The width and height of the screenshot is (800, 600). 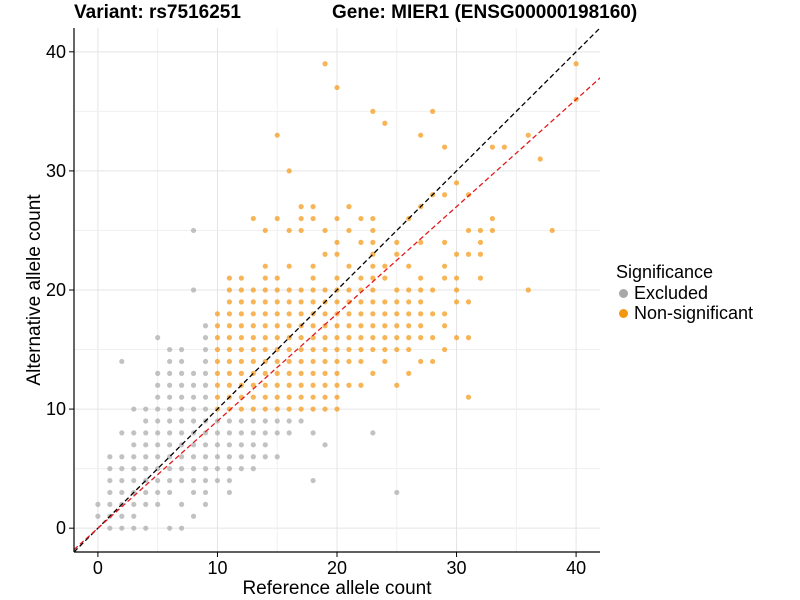 I want to click on y-axis-label: Alternative allele count, so click(x=34, y=290).